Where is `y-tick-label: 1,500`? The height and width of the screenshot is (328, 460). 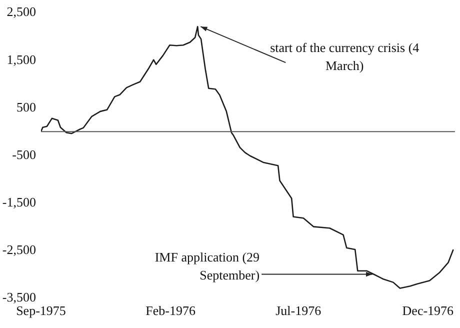 y-tick-label: 1,500 is located at coordinates (21, 59).